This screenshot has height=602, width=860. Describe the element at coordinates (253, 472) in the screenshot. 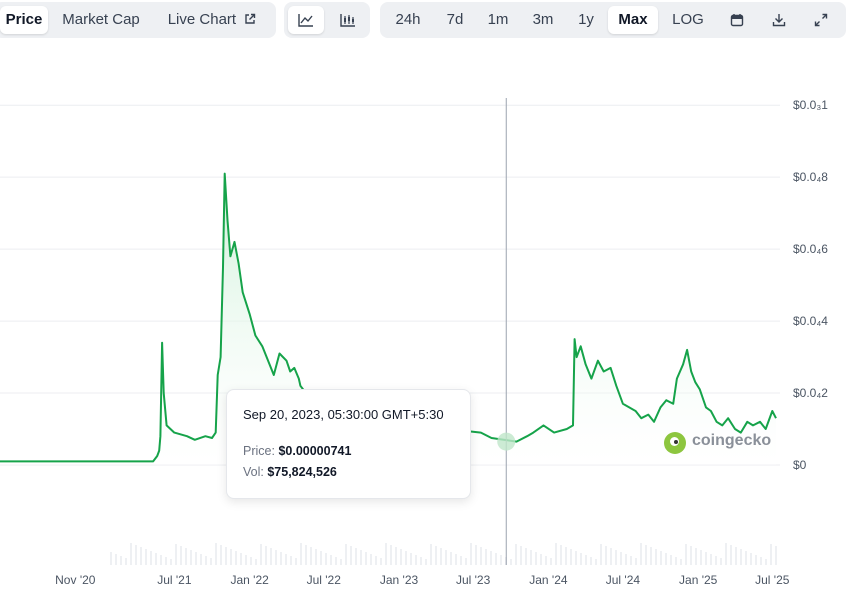

I see `tooltip-vol-label: Vol:` at that location.